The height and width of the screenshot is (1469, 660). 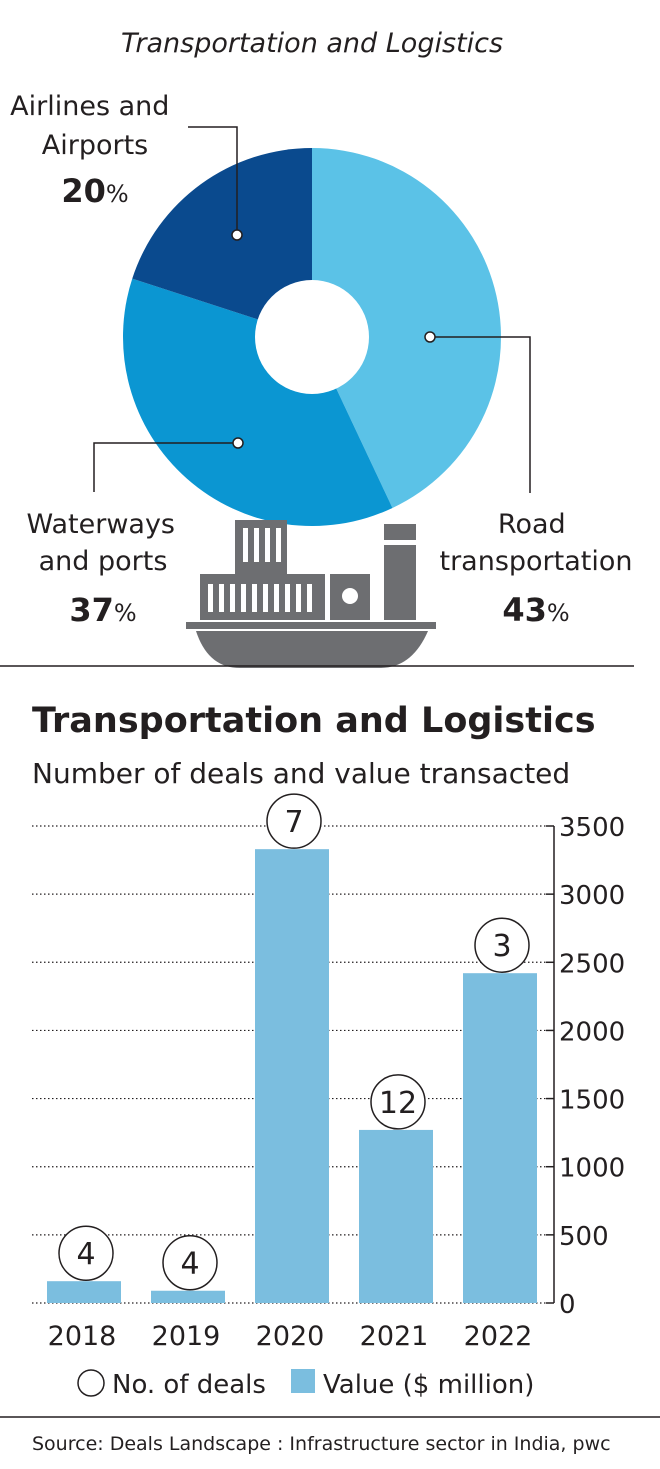 I want to click on deal-marker-2018, so click(x=86, y=1253).